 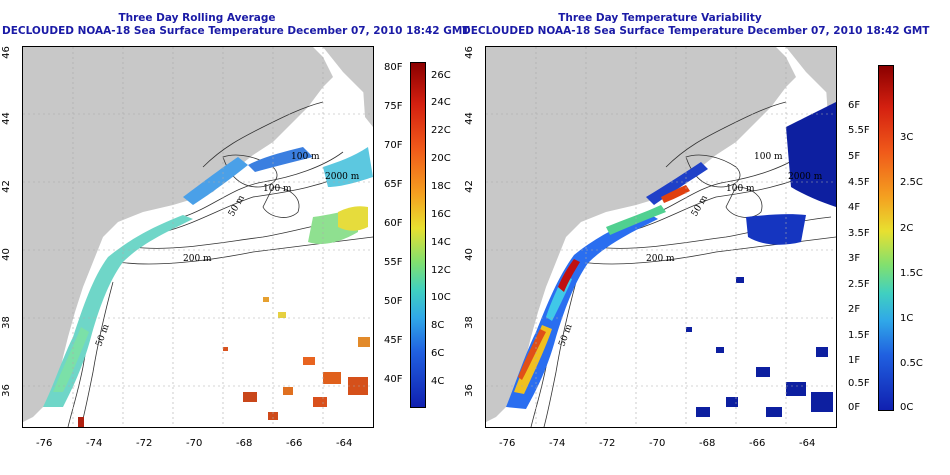 What do you see at coordinates (757, 443) in the screenshot?
I see `right-lon-tick-66: -66` at bounding box center [757, 443].